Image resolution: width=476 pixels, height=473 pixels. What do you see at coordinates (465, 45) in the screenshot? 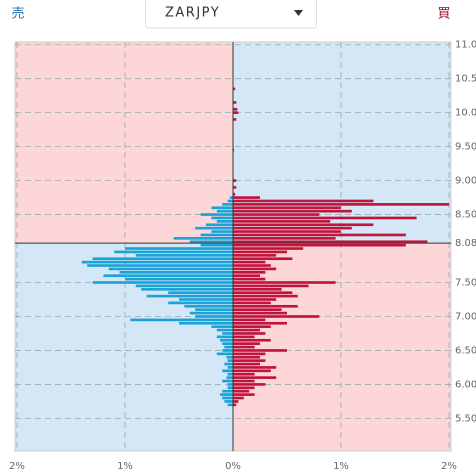
I see `y-tick-label: 11.00` at bounding box center [465, 45].